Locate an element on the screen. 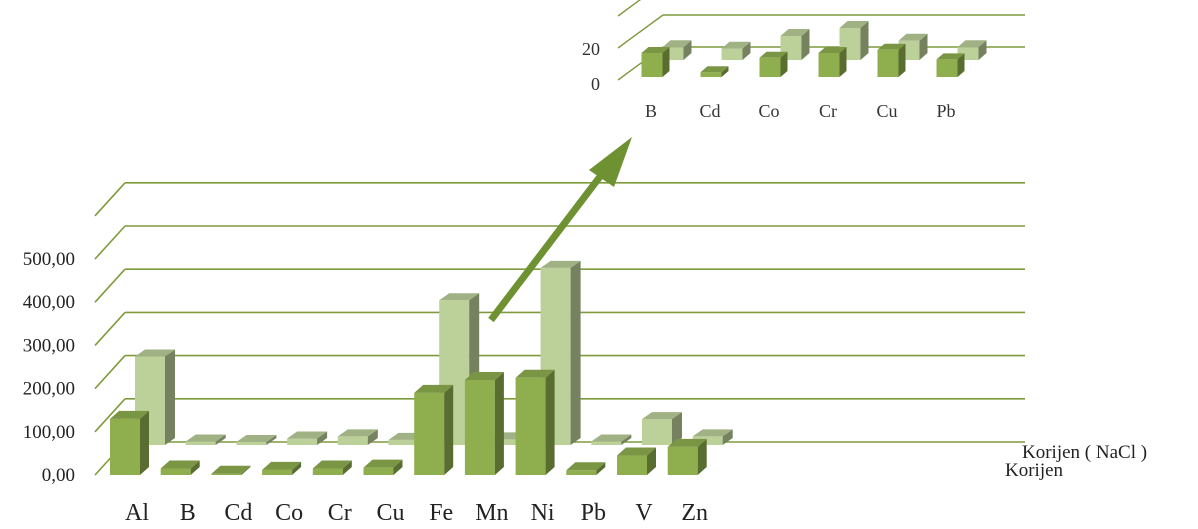  category-label-mn: Mn is located at coordinates (491, 513).